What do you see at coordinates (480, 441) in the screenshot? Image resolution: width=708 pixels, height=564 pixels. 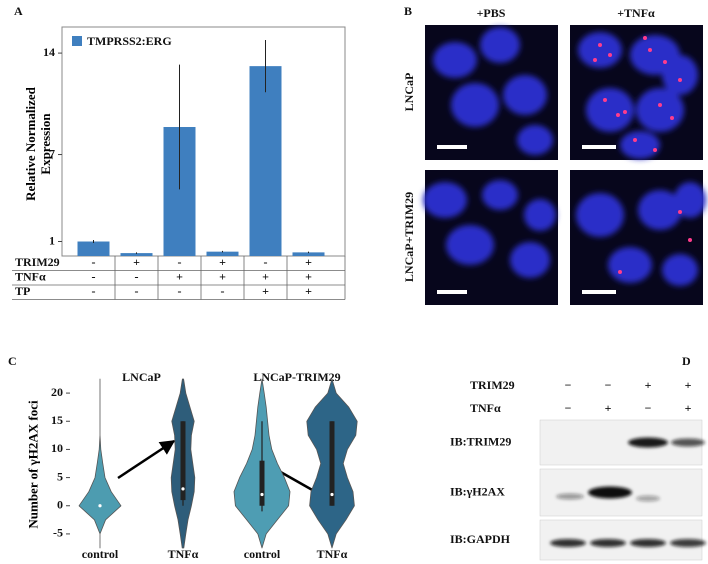 I see `blot-label: IB:TRIM29` at bounding box center [480, 441].